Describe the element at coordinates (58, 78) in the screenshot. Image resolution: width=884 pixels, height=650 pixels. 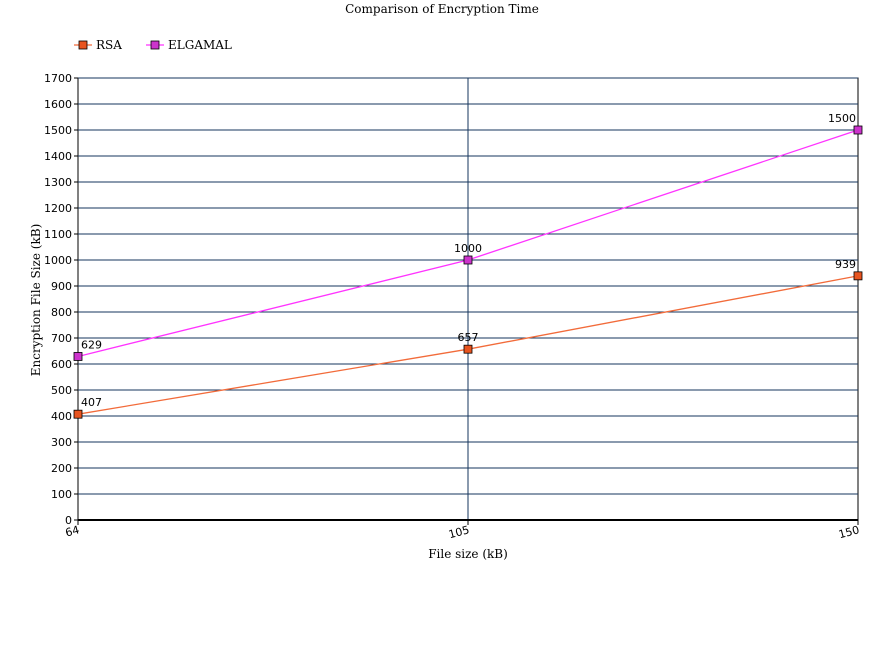
I see `y-tick-label: 1700` at that location.